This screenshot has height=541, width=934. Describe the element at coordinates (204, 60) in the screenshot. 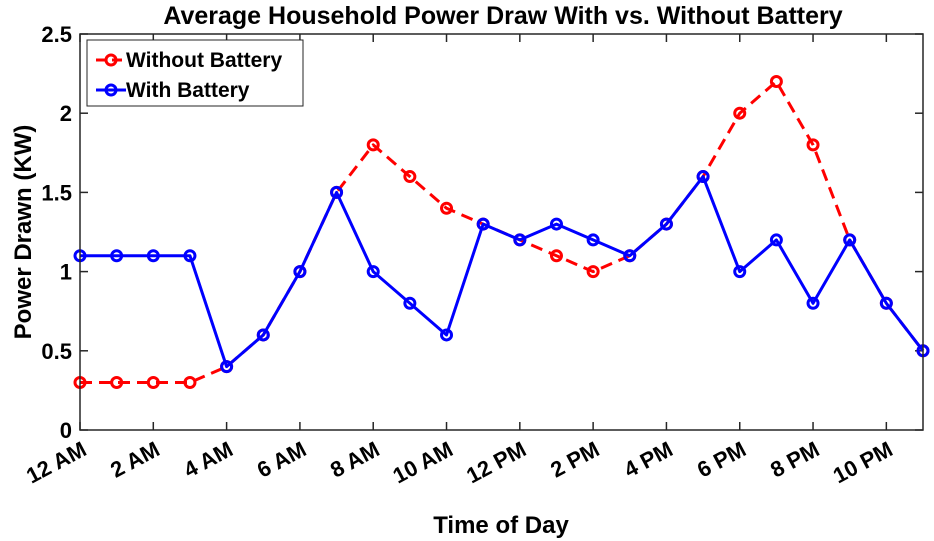

I see `legend-label-without-battery: Without Battery` at that location.